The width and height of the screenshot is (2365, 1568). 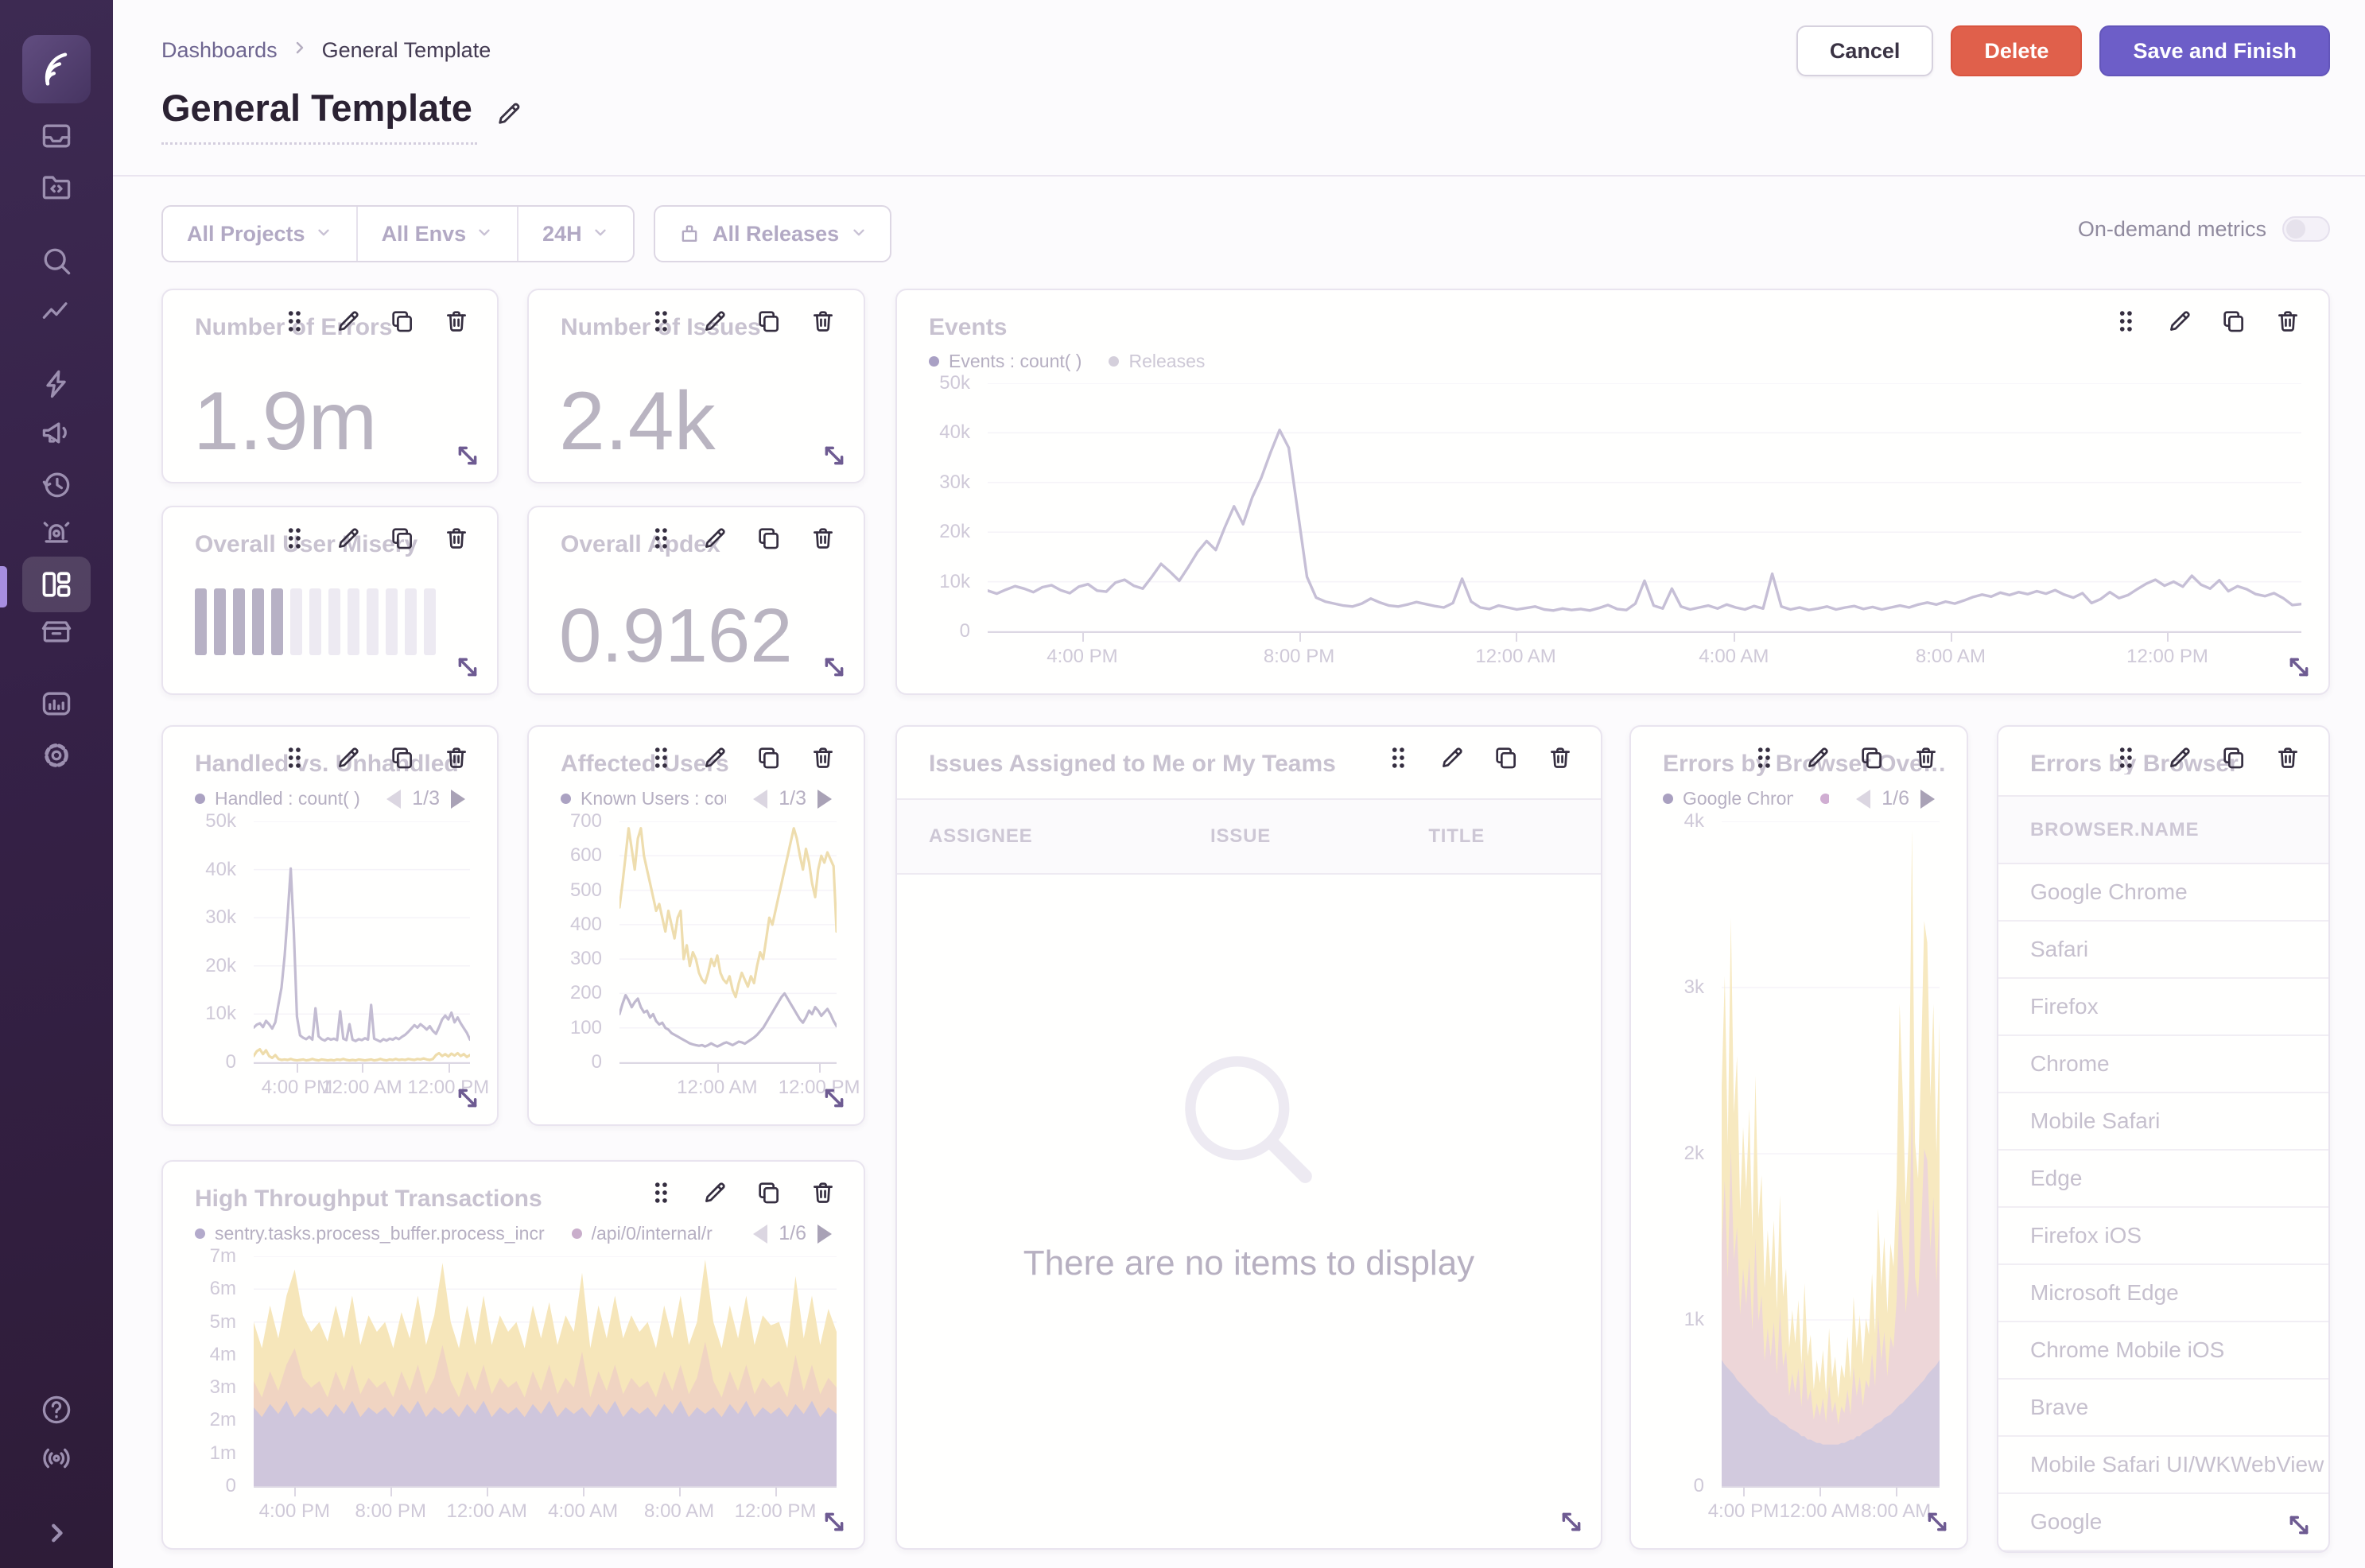 What do you see at coordinates (2163, 950) in the screenshot?
I see `table-row: Safari` at bounding box center [2163, 950].